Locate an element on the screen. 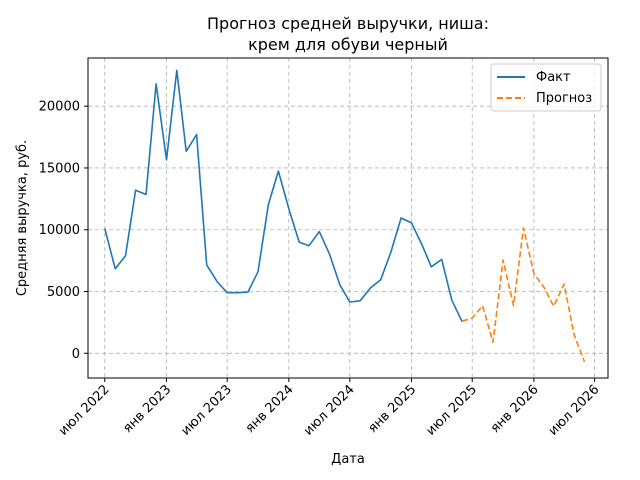 Image resolution: width=640 pixels, height=480 pixels. y-axis: 0 5000 10000 15000 20000 is located at coordinates (63, 231).